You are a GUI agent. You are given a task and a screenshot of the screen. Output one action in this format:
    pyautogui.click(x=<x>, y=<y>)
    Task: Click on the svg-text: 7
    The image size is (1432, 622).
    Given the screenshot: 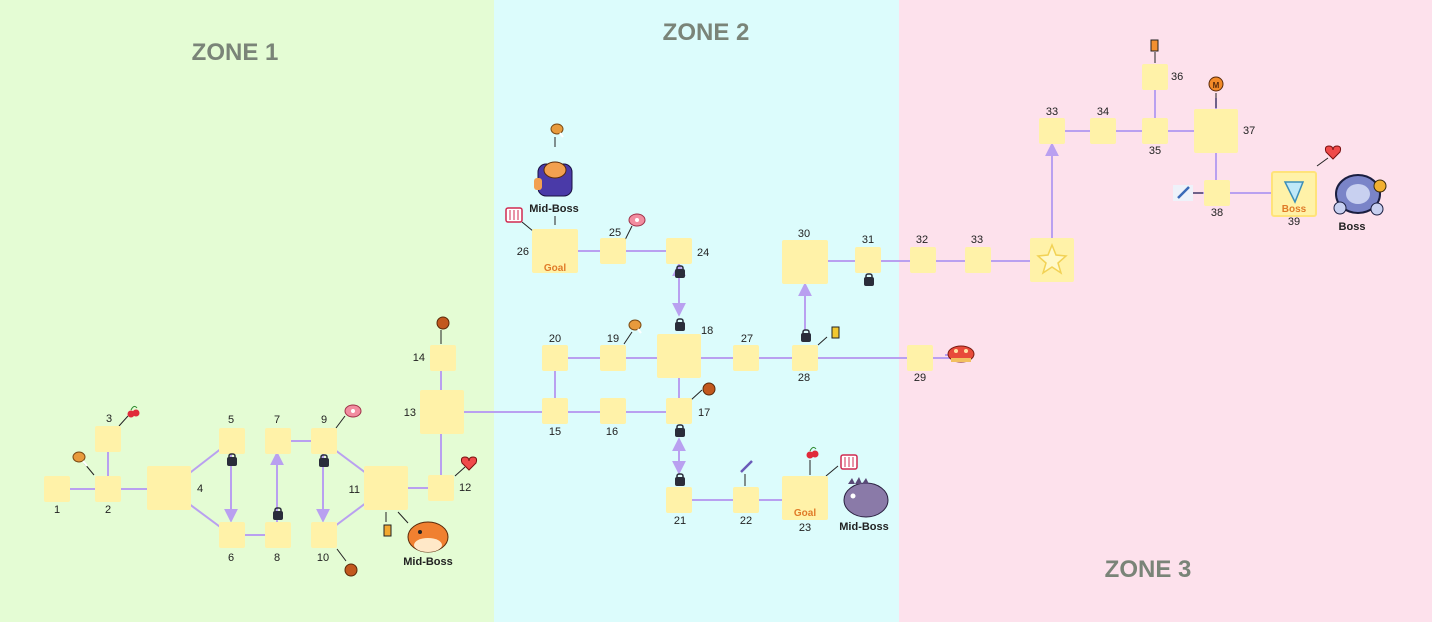 What is the action you would take?
    pyautogui.click(x=277, y=420)
    